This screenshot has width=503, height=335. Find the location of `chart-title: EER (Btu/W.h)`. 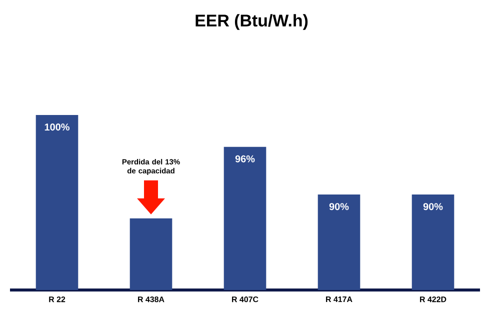

chart-title: EER (Btu/W.h) is located at coordinates (252, 22).